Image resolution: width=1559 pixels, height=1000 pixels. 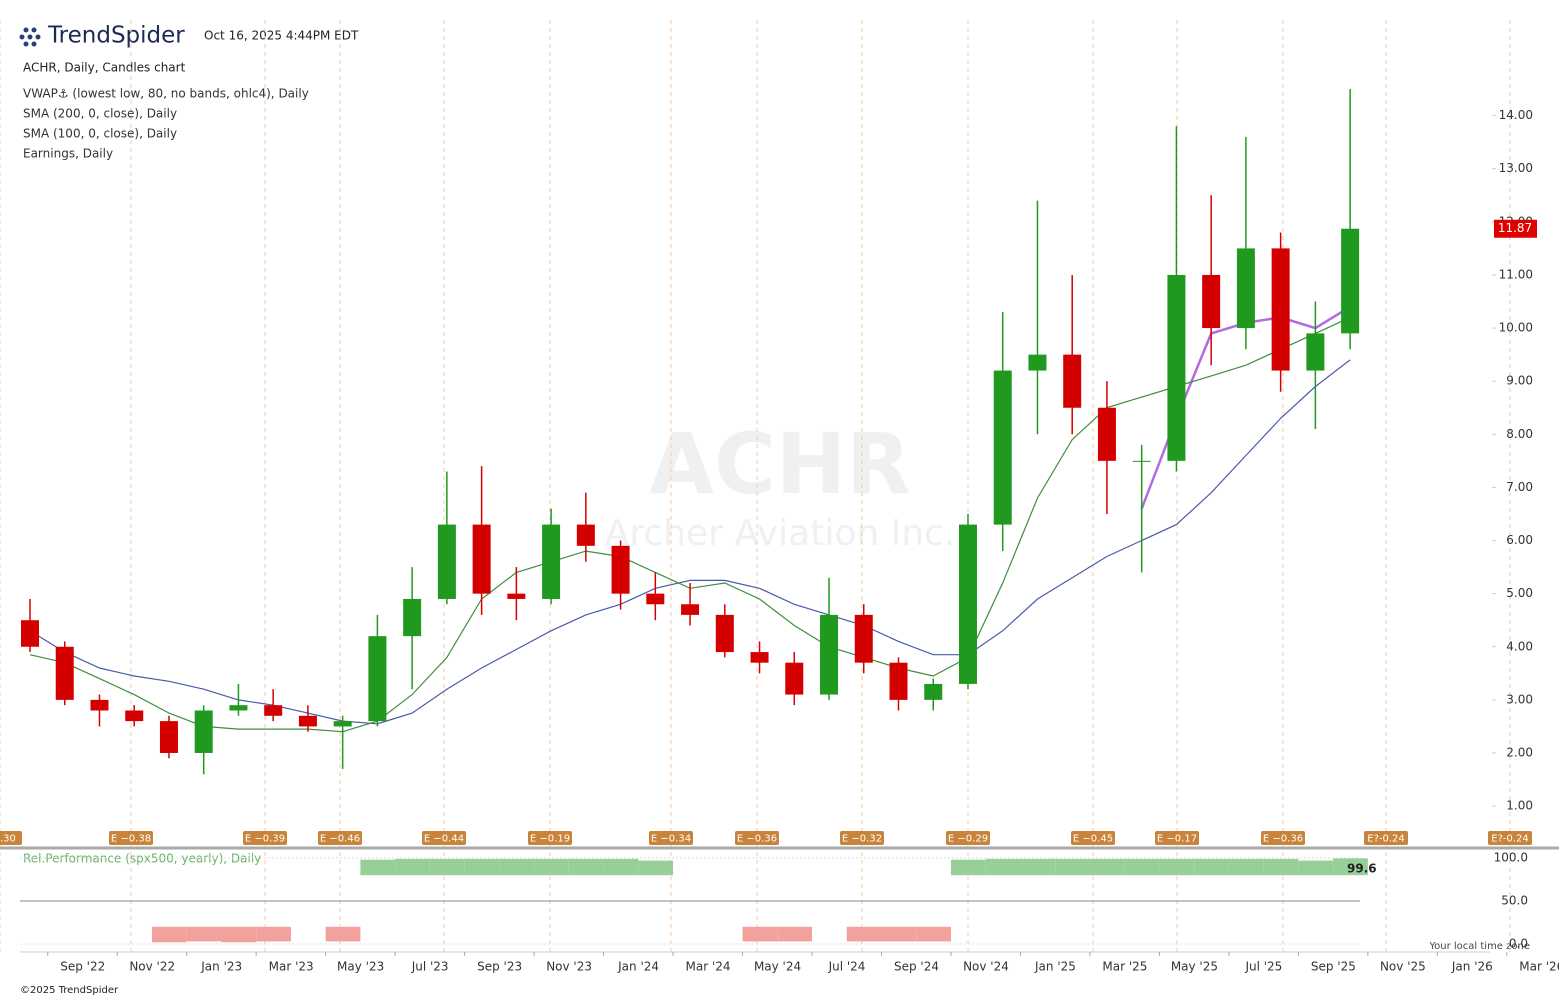 What do you see at coordinates (104, 68) in the screenshot?
I see `chart-title: ACHR, Daily, Candles chart` at bounding box center [104, 68].